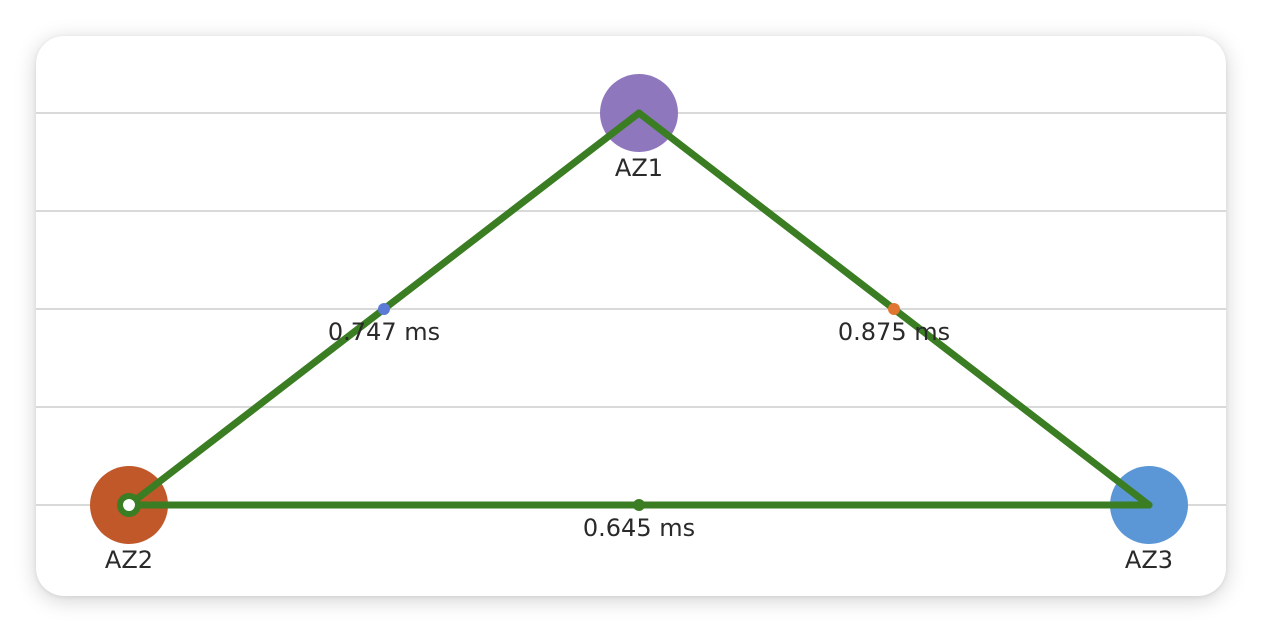 The image size is (1262, 632). I want to click on latency-label: 0.875 ms, so click(894, 332).